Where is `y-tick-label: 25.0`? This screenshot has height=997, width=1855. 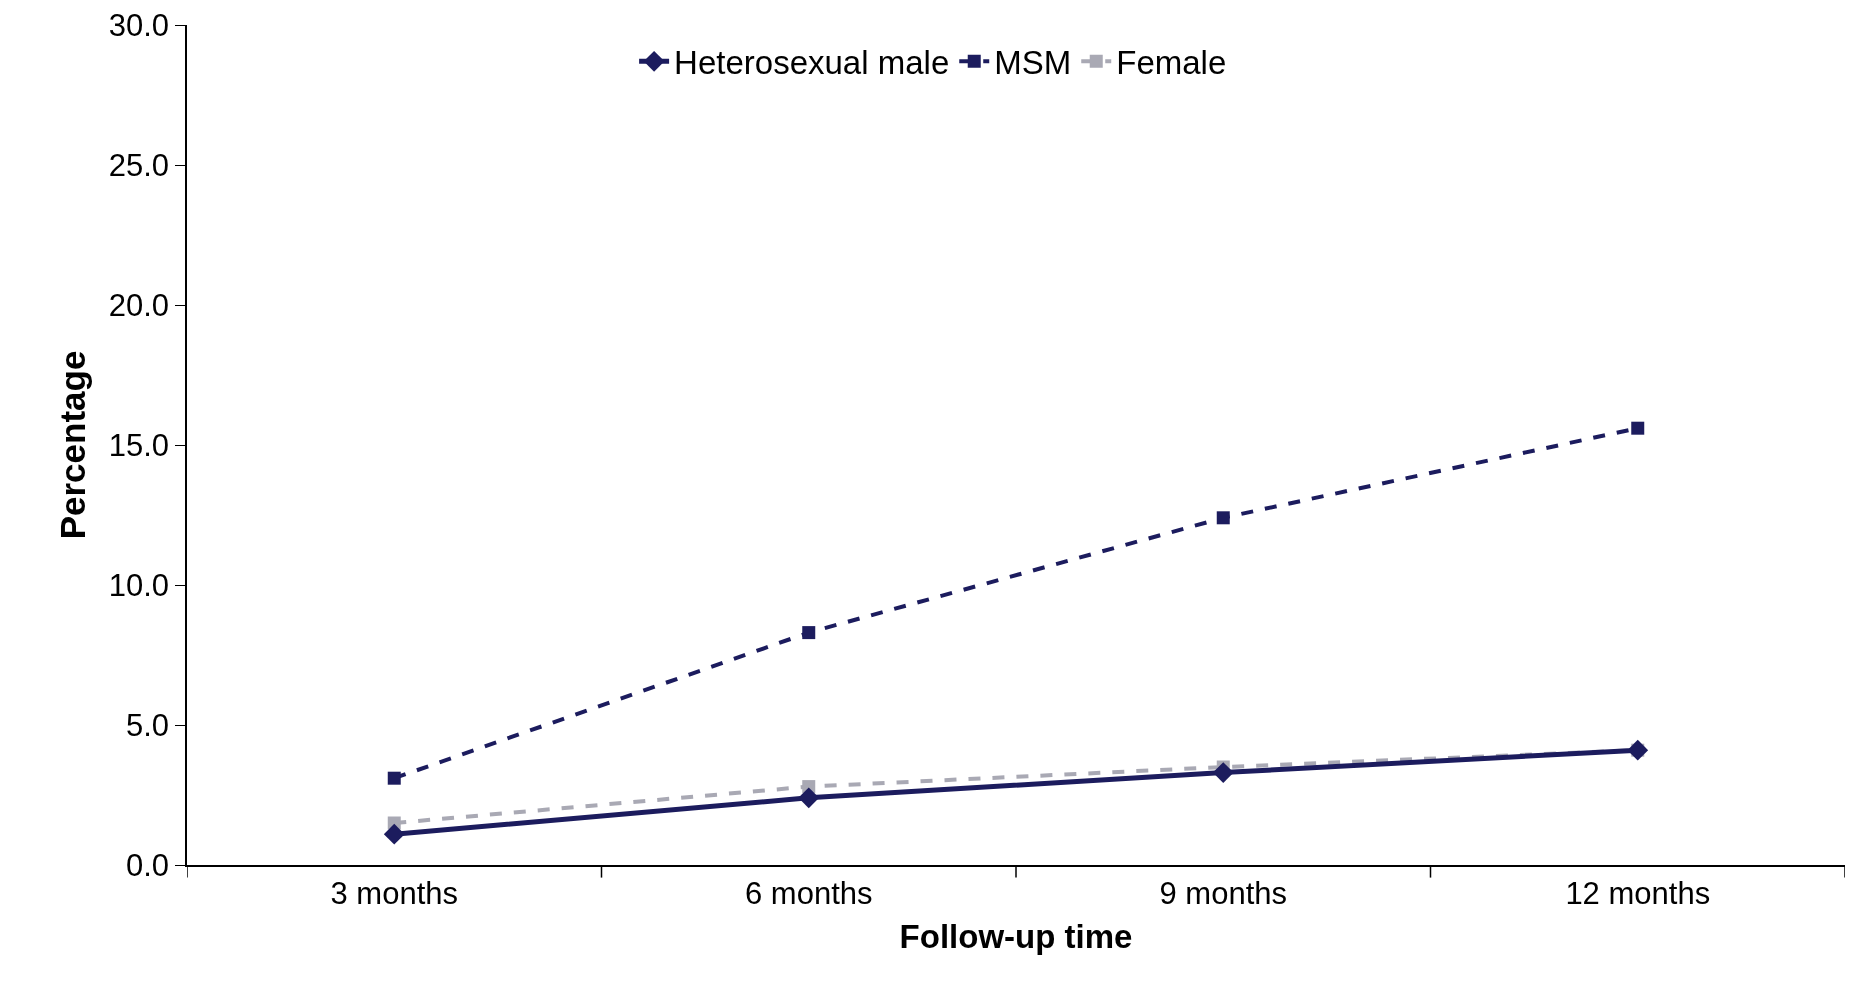
y-tick-label: 25.0 is located at coordinates (139, 165).